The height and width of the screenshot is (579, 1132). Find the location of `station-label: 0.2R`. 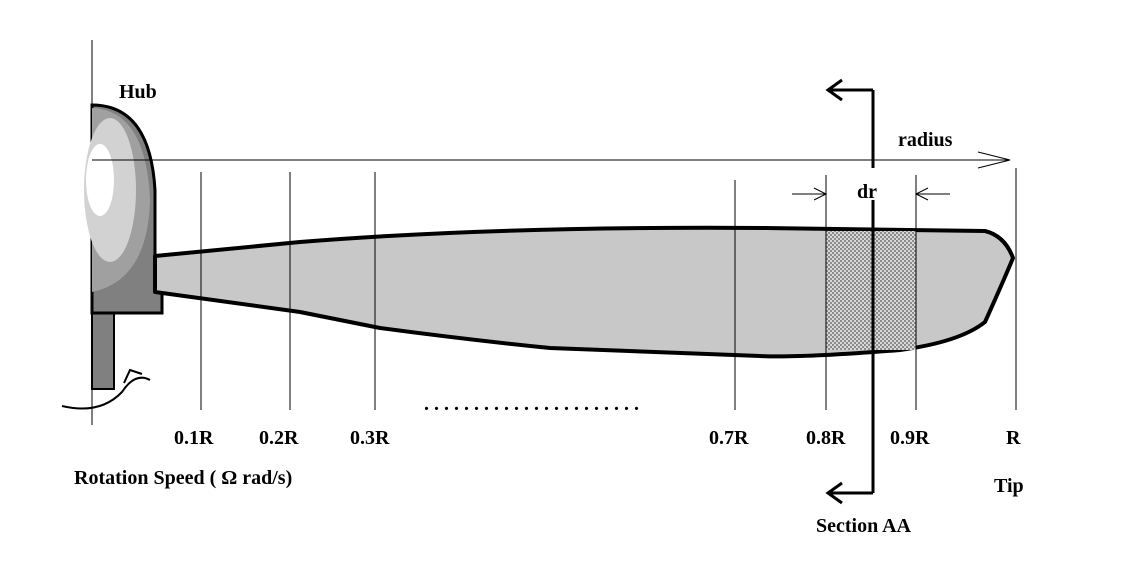

station-label: 0.2R is located at coordinates (279, 438).